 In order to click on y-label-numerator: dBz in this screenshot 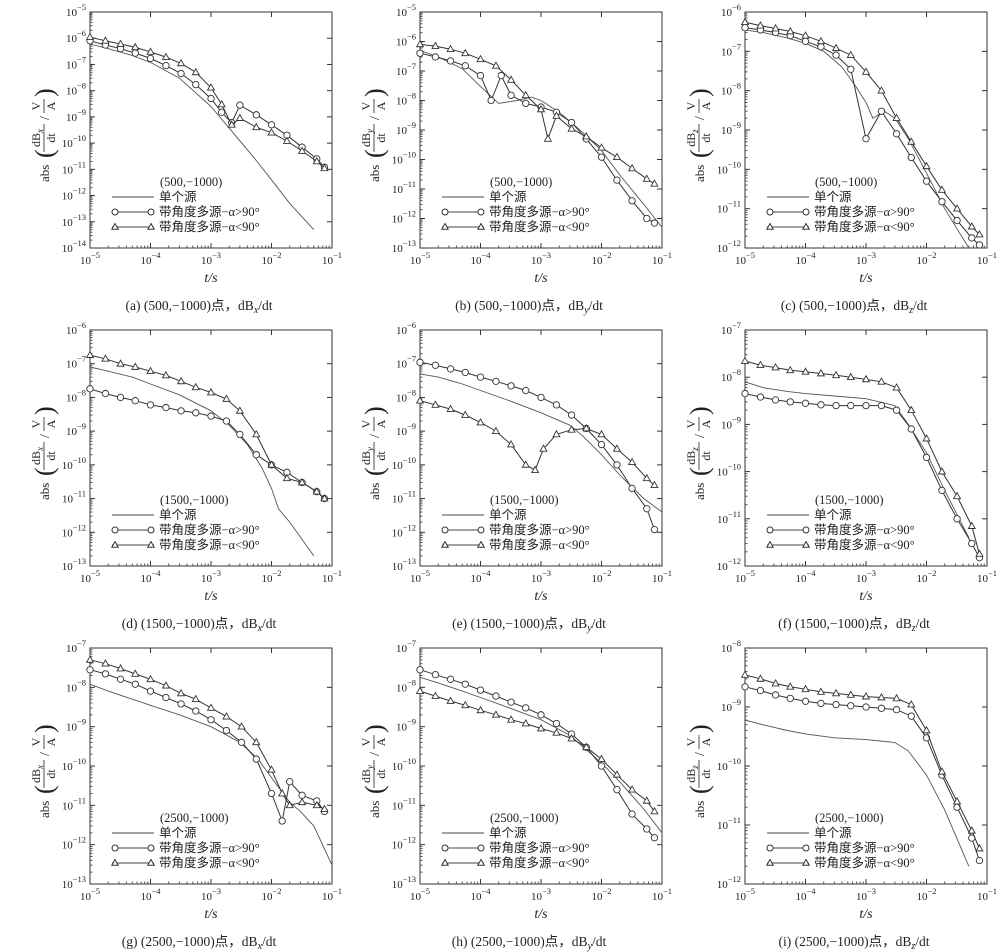, I will do `click(692, 138)`.